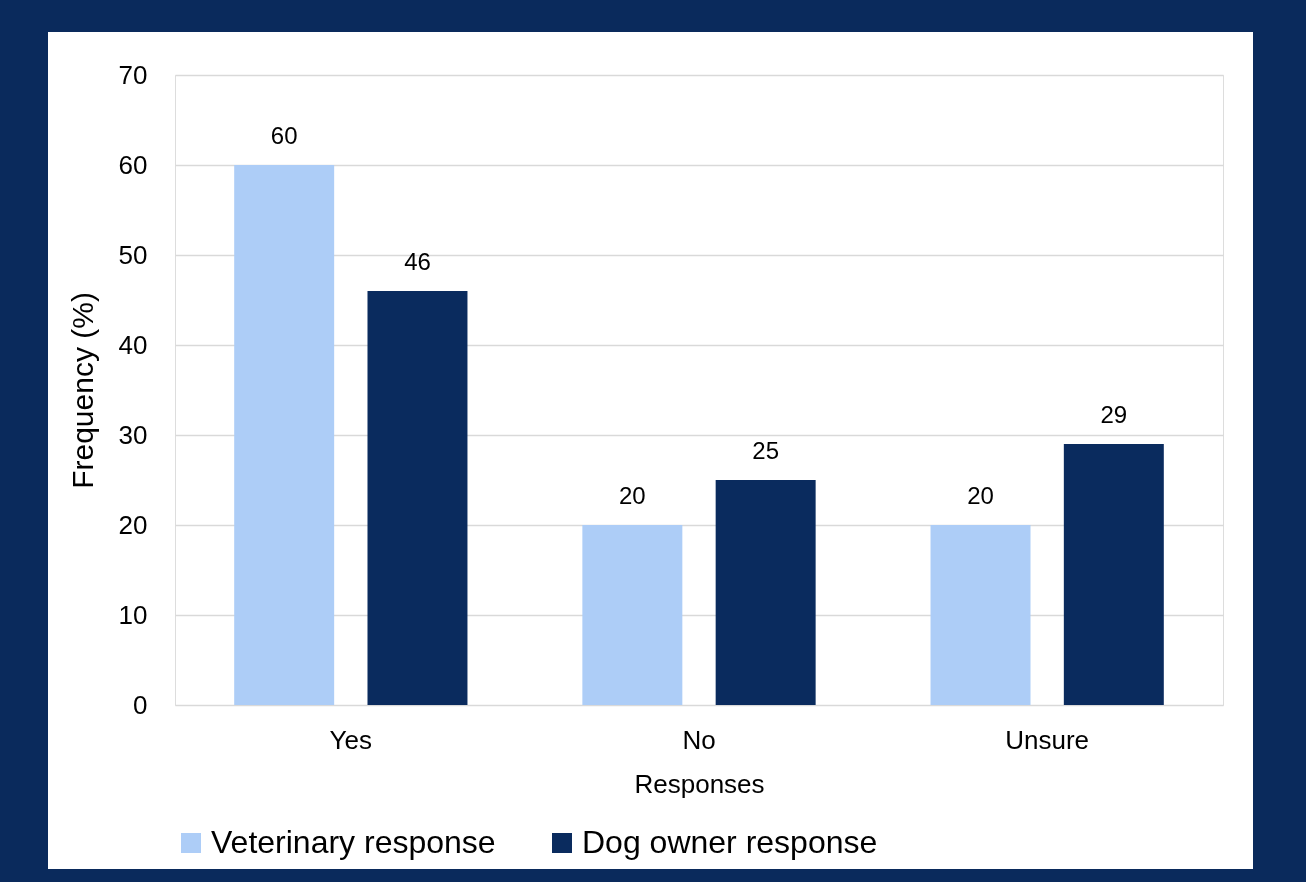 The width and height of the screenshot is (1306, 882). Describe the element at coordinates (133, 254) in the screenshot. I see `y-tick-label: 50` at that location.